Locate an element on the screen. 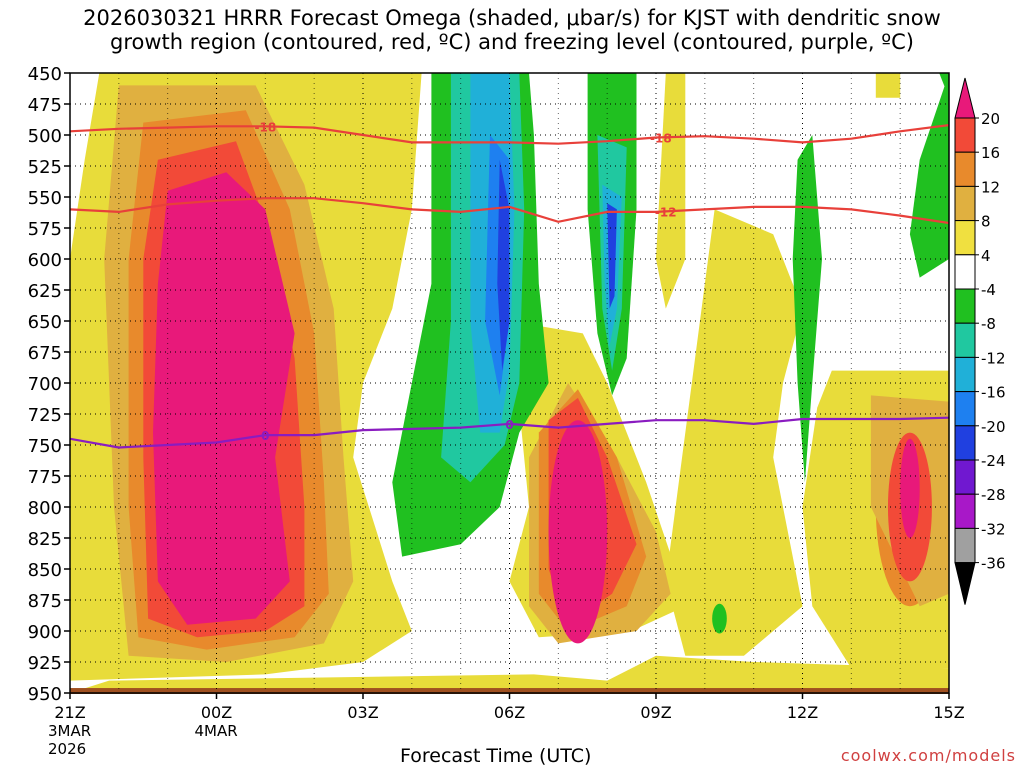  y-tick-label: 900 is located at coordinates (45, 632).